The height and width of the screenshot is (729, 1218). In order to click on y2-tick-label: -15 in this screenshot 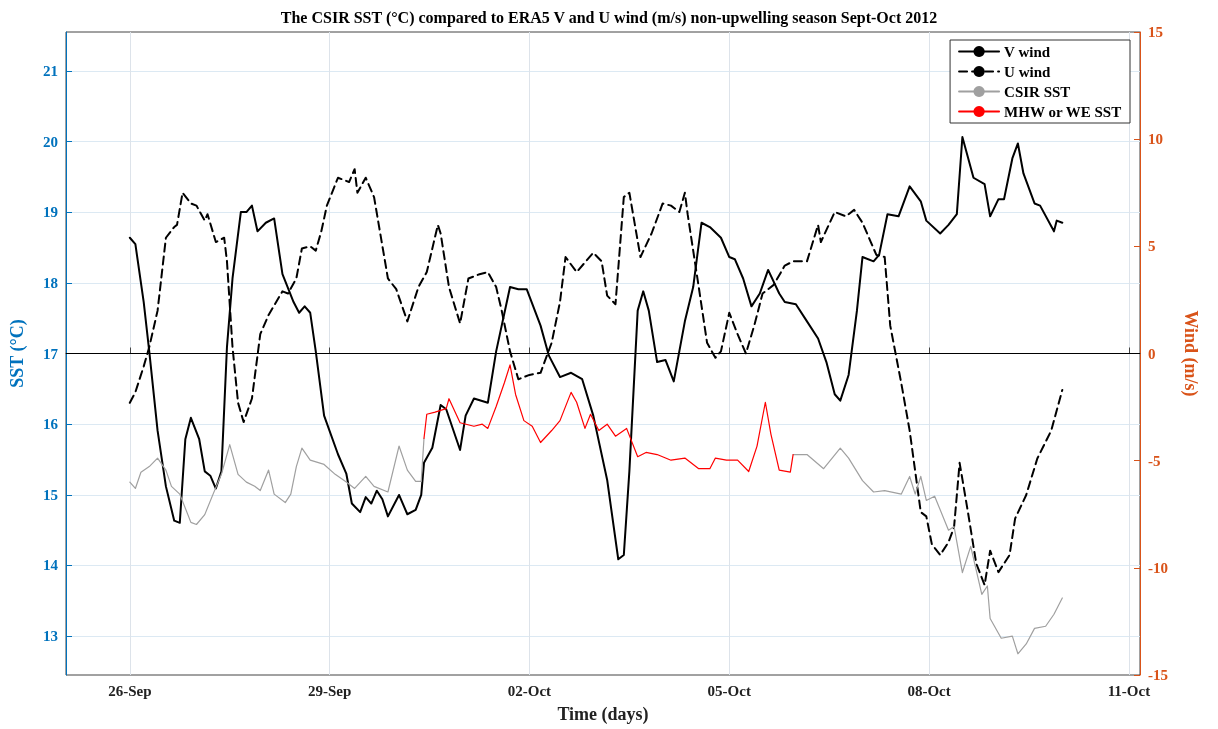, I will do `click(1158, 675)`.